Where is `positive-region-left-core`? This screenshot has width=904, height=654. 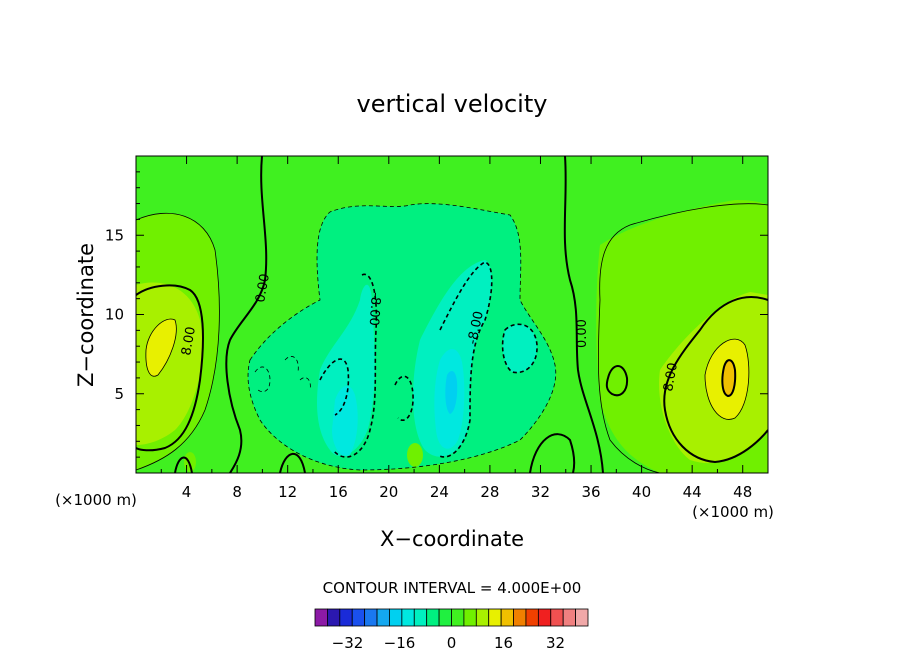 positive-region-left-core is located at coordinates (161, 348).